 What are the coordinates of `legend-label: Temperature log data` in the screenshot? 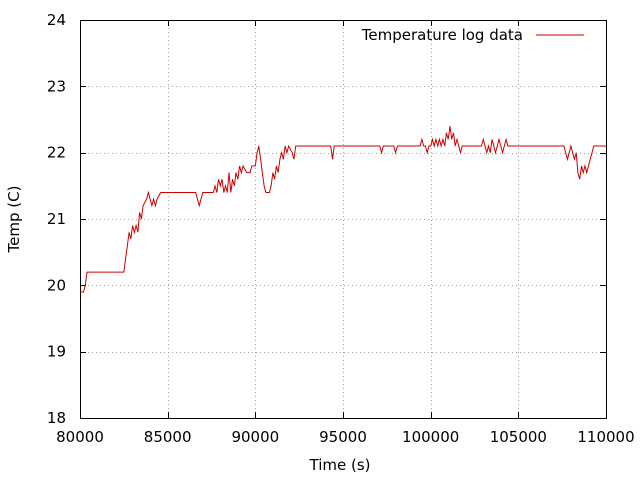 It's located at (442, 35).